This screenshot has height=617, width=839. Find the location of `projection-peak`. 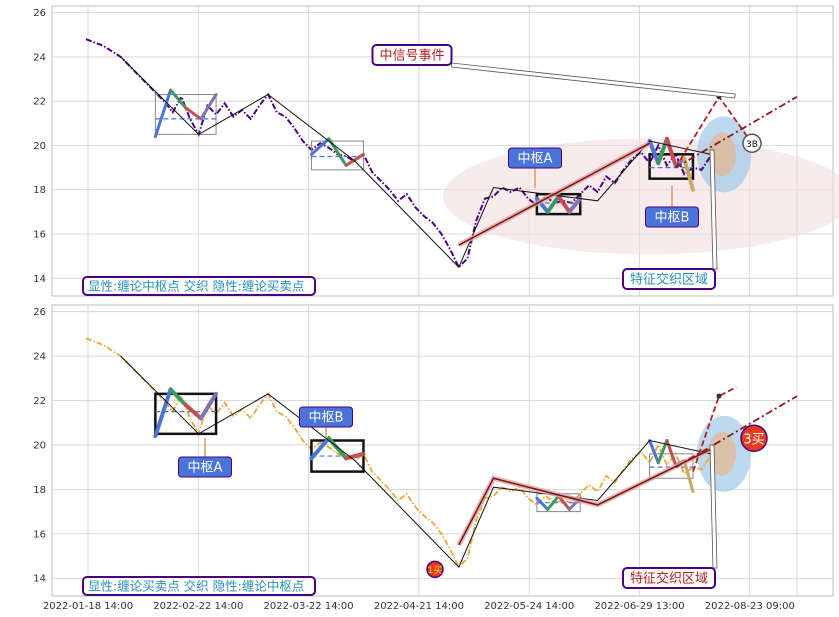

projection-peak is located at coordinates (719, 396).